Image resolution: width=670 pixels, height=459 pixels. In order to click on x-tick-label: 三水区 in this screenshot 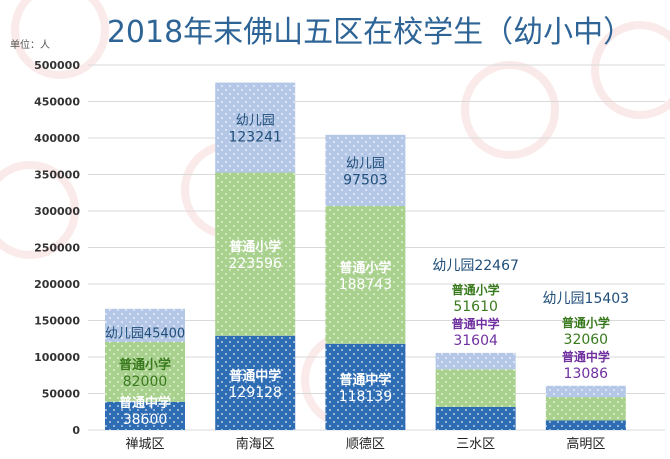, I will do `click(475, 444)`.